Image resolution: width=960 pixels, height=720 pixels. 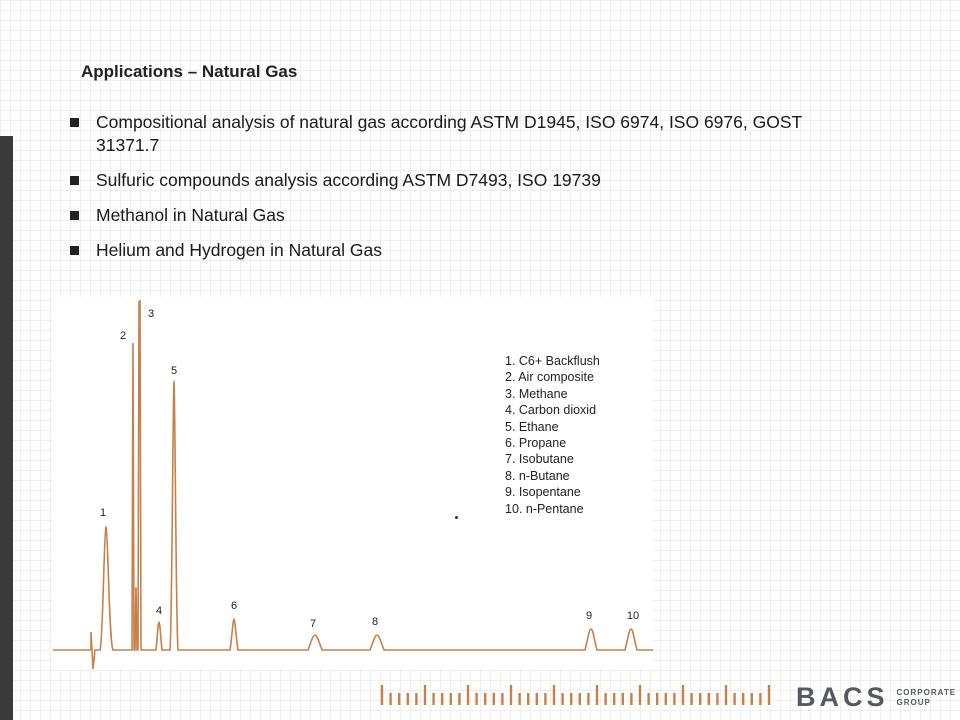 What do you see at coordinates (450, 215) in the screenshot?
I see `bullet-item: Methanol in Natural Gas` at bounding box center [450, 215].